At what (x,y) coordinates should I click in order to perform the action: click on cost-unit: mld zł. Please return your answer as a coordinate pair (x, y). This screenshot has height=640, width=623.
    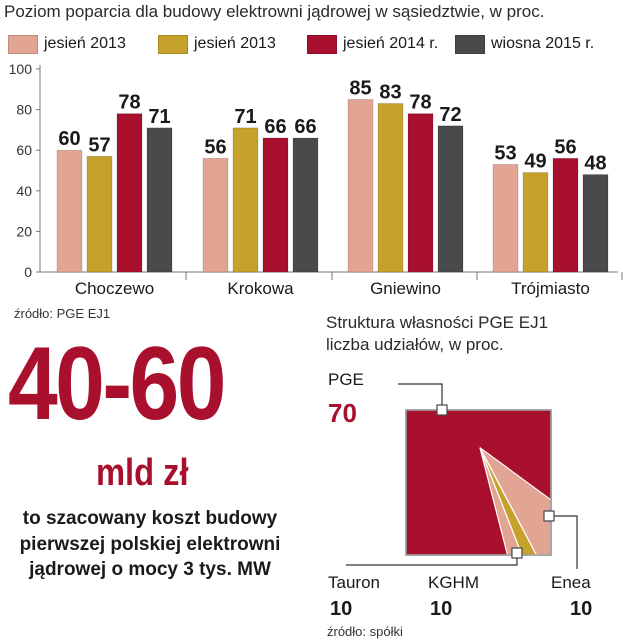
    Looking at the image, I should click on (142, 473).